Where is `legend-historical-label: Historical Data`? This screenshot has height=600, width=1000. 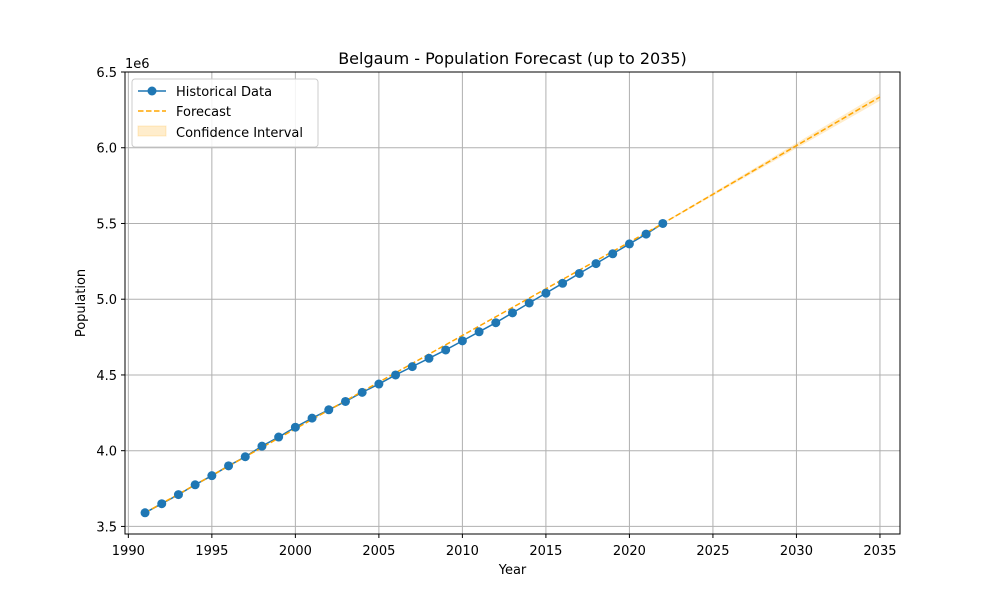 legend-historical-label: Historical Data is located at coordinates (224, 92).